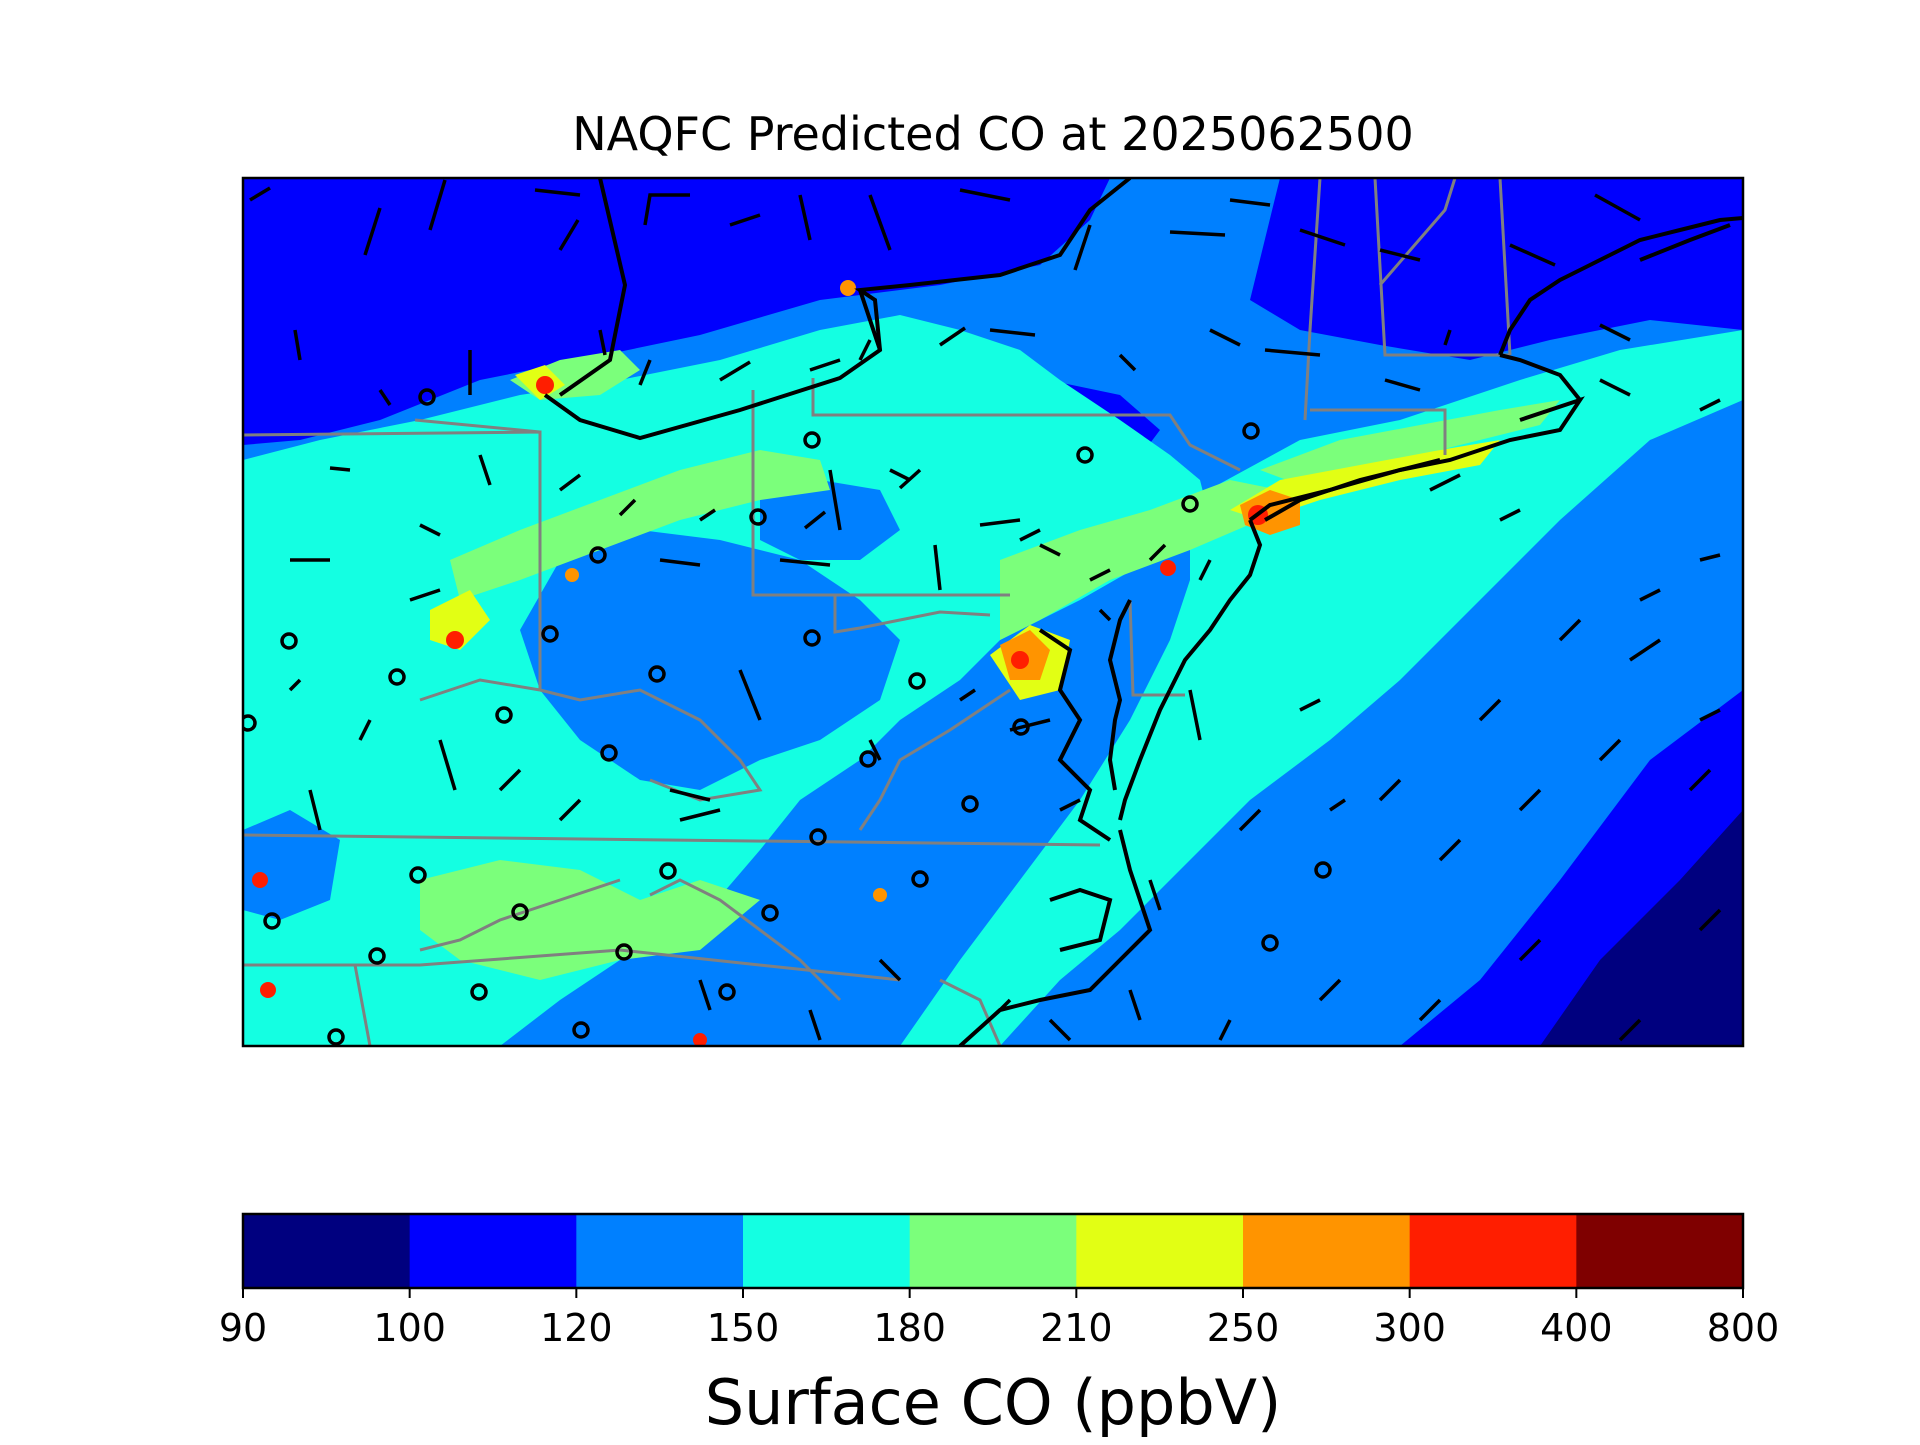 The image size is (1920, 1445). What do you see at coordinates (409, 1328) in the screenshot?
I see `colorbar-tick-label: 100` at bounding box center [409, 1328].